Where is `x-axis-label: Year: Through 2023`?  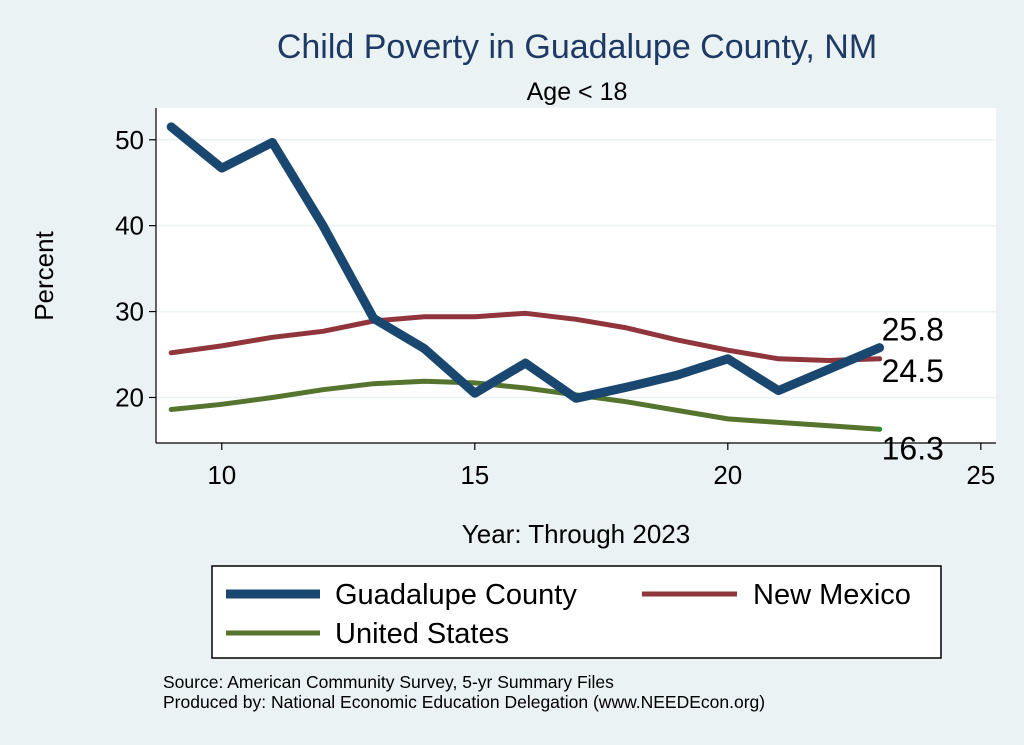 x-axis-label: Year: Through 2023 is located at coordinates (576, 534).